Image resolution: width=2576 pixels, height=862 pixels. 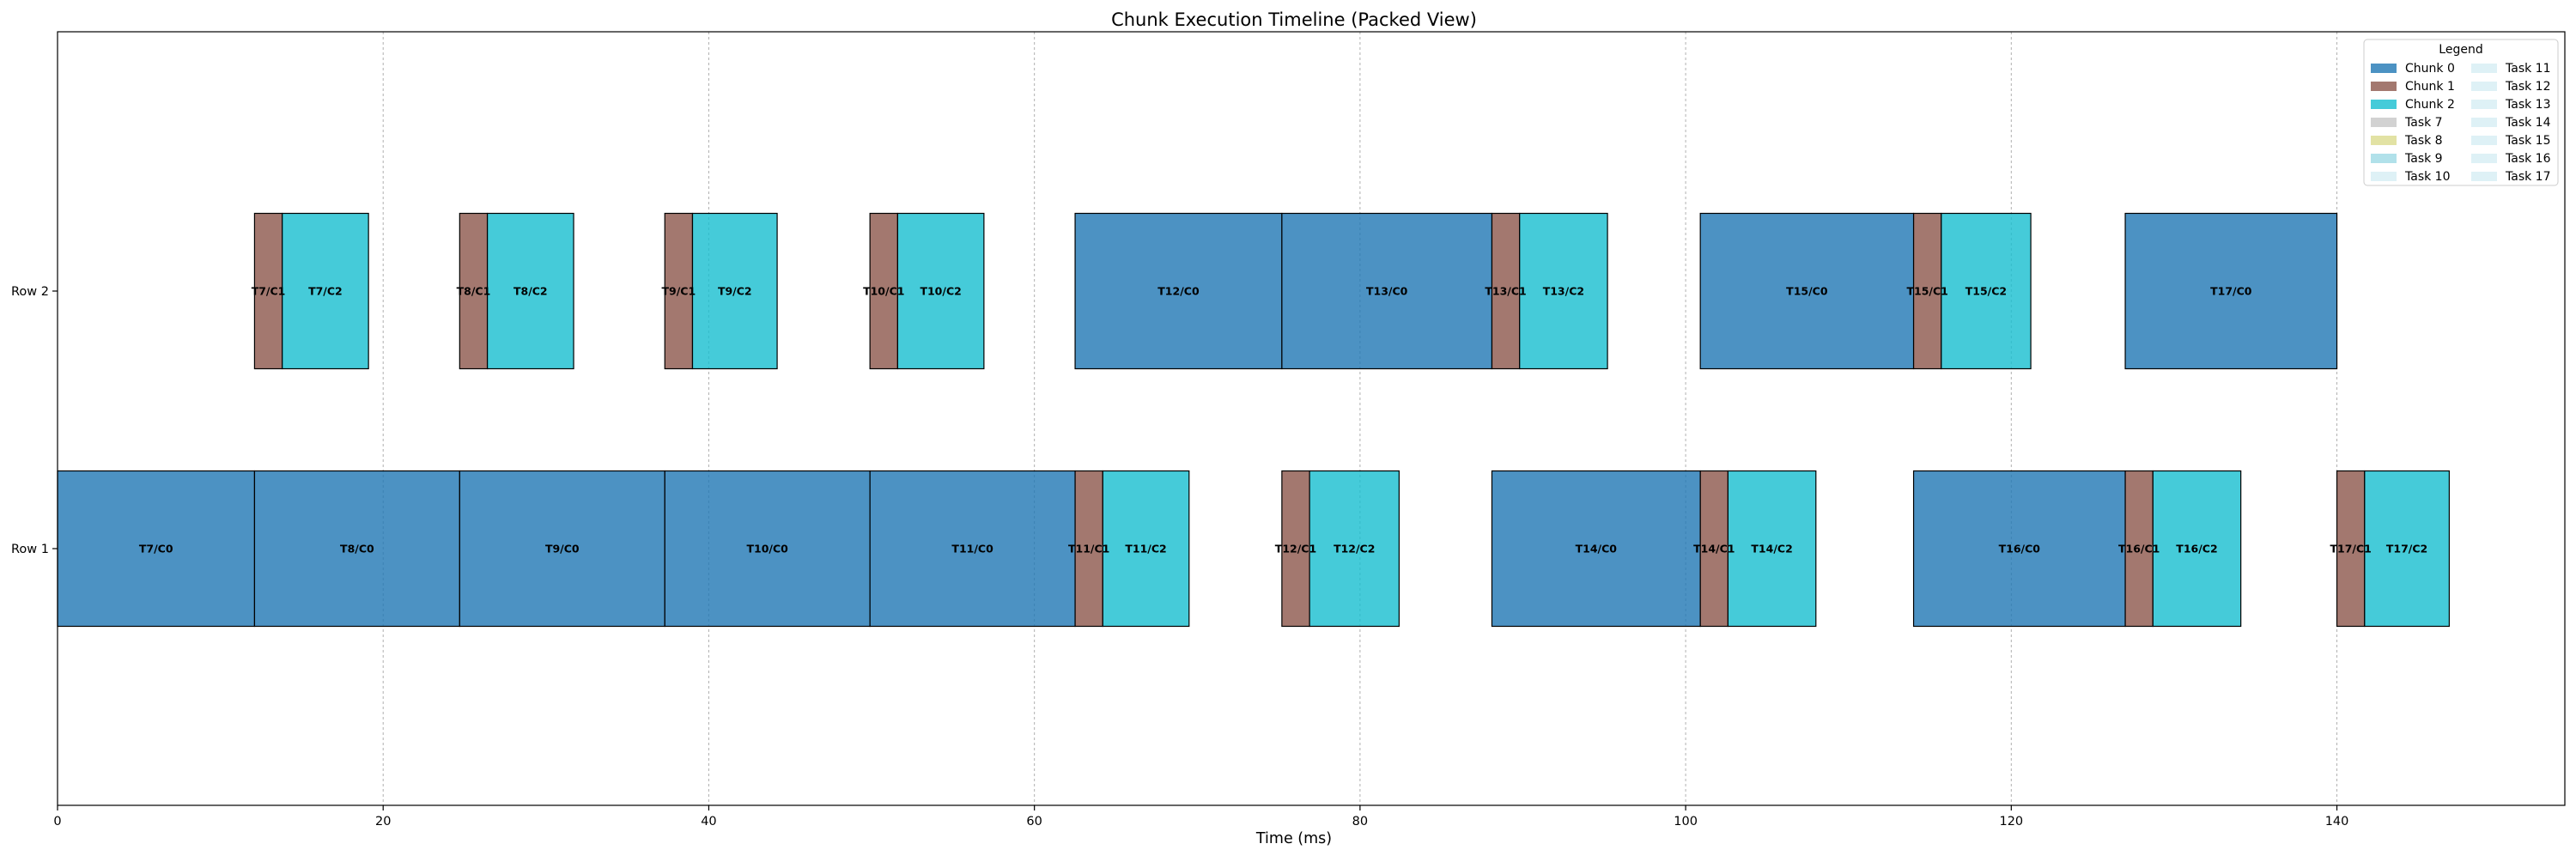 What do you see at coordinates (2011, 822) in the screenshot?
I see `x-tick-label: 120` at bounding box center [2011, 822].